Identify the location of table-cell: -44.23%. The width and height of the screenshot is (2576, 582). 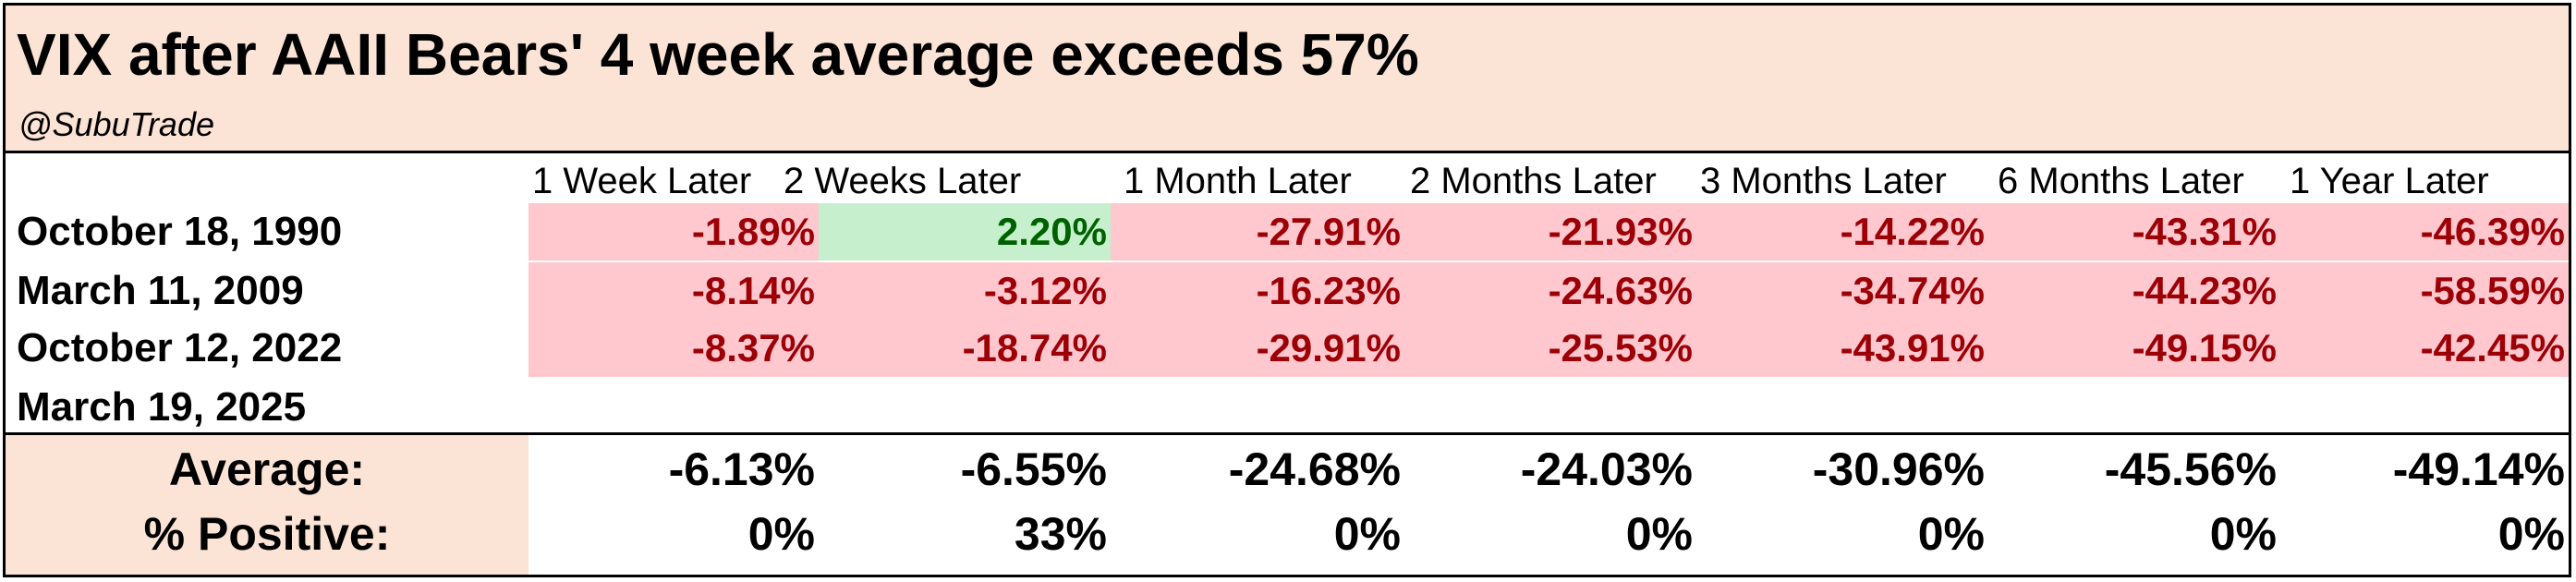
(2204, 290).